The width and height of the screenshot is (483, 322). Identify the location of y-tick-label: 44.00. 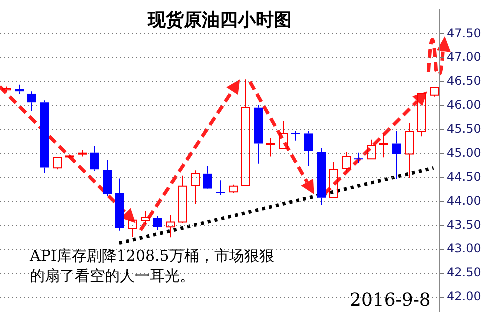
(464, 201).